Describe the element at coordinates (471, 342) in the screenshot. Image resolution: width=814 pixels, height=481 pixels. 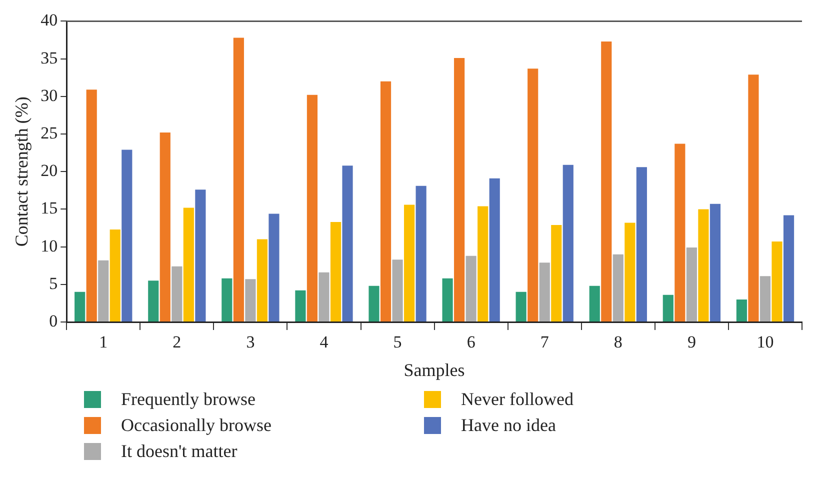
I see `x-tick-label: 6` at that location.